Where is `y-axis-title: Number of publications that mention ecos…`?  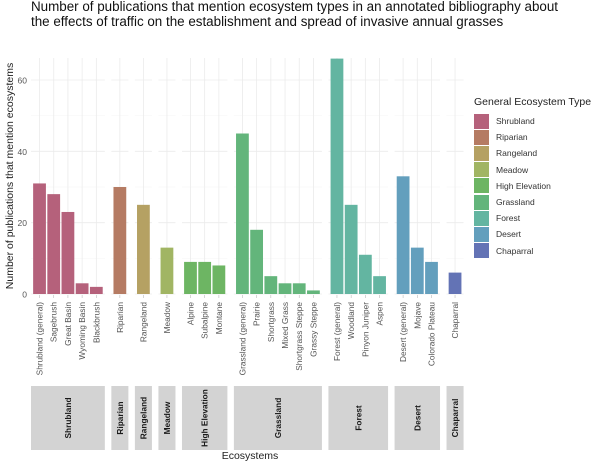
y-axis-title: Number of publications that mention ecos… is located at coordinates (10, 176).